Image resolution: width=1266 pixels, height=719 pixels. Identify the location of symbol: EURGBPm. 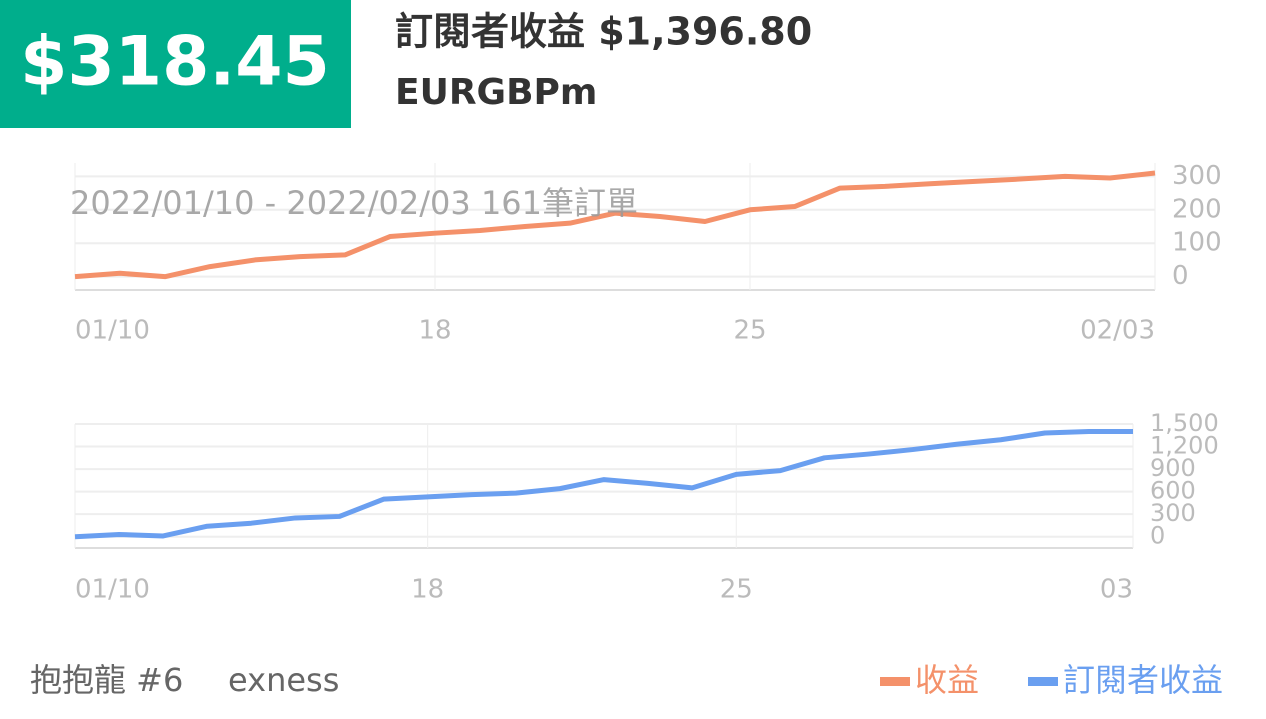
(496, 92).